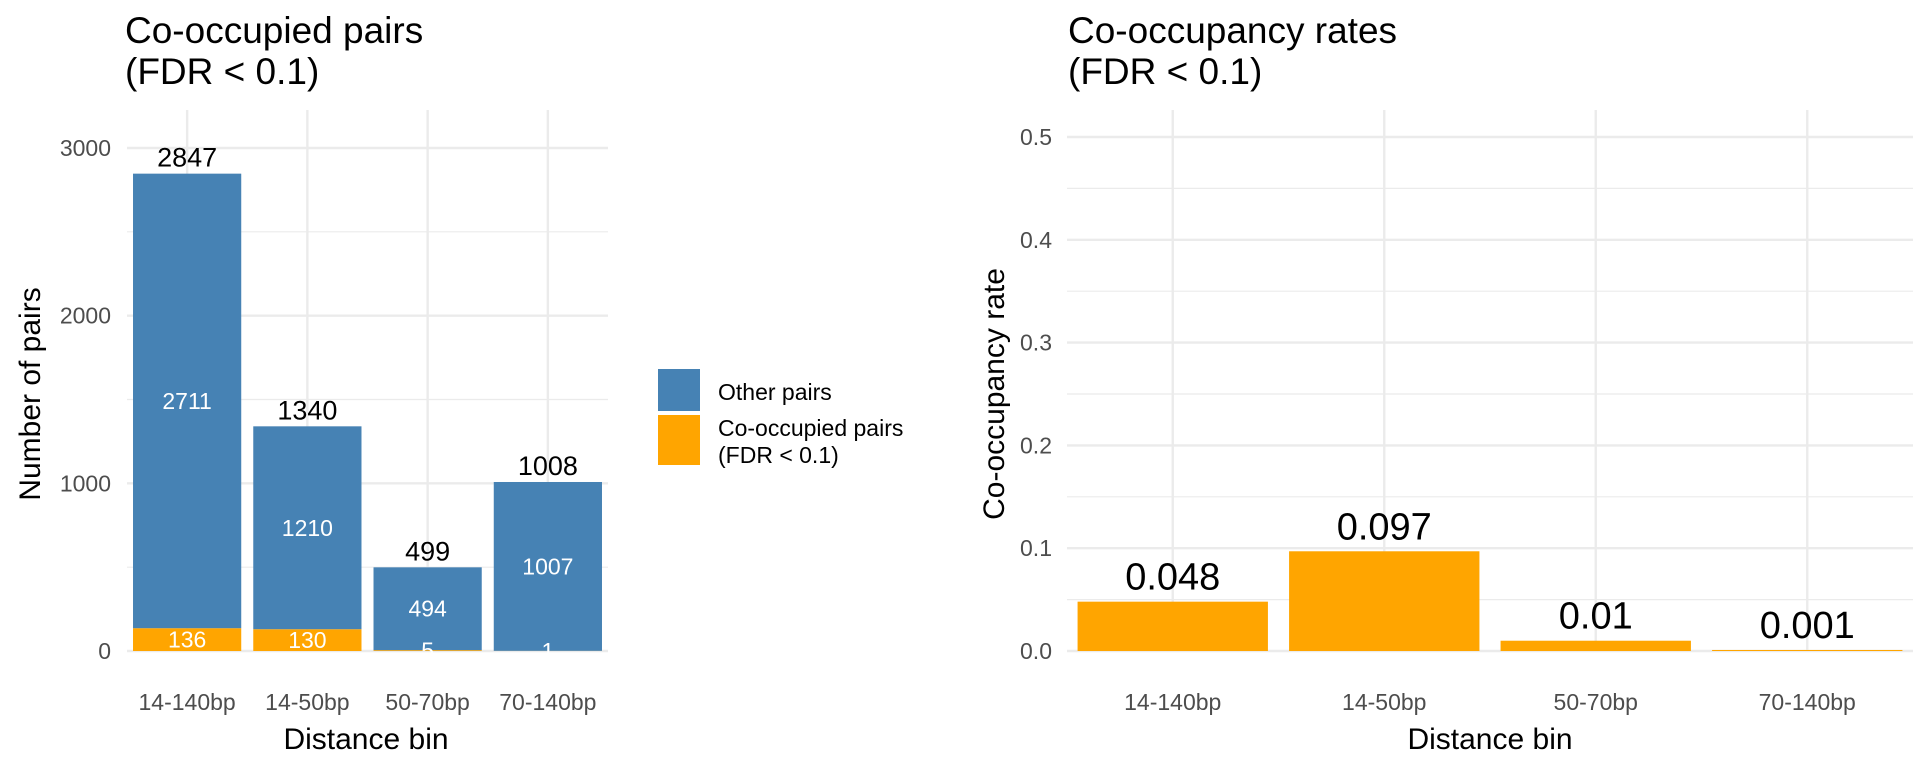 The height and width of the screenshot is (768, 1920). What do you see at coordinates (547, 702) in the screenshot?
I see `left-x-tick: 70-140bp` at bounding box center [547, 702].